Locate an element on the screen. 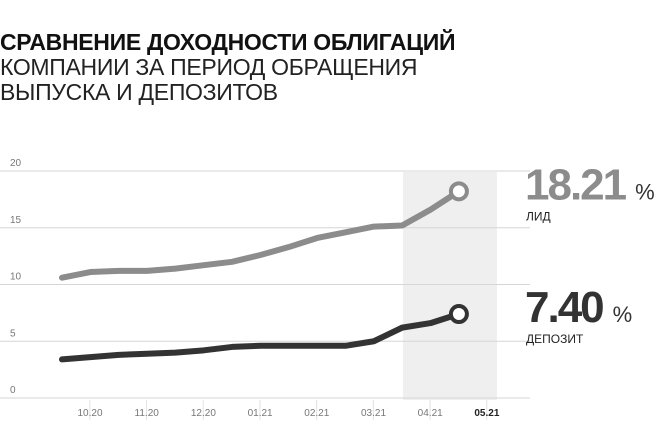 This screenshot has width=660, height=445. y-axis-ticks: 0 5 10 15 20 is located at coordinates (16, 277).